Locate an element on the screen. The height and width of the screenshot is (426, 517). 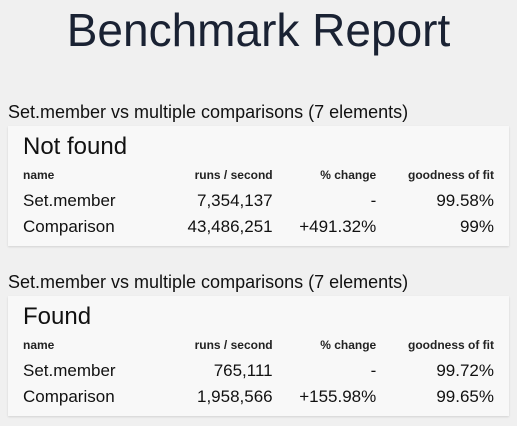
cell-runs: 1,958,566 is located at coordinates (234, 396).